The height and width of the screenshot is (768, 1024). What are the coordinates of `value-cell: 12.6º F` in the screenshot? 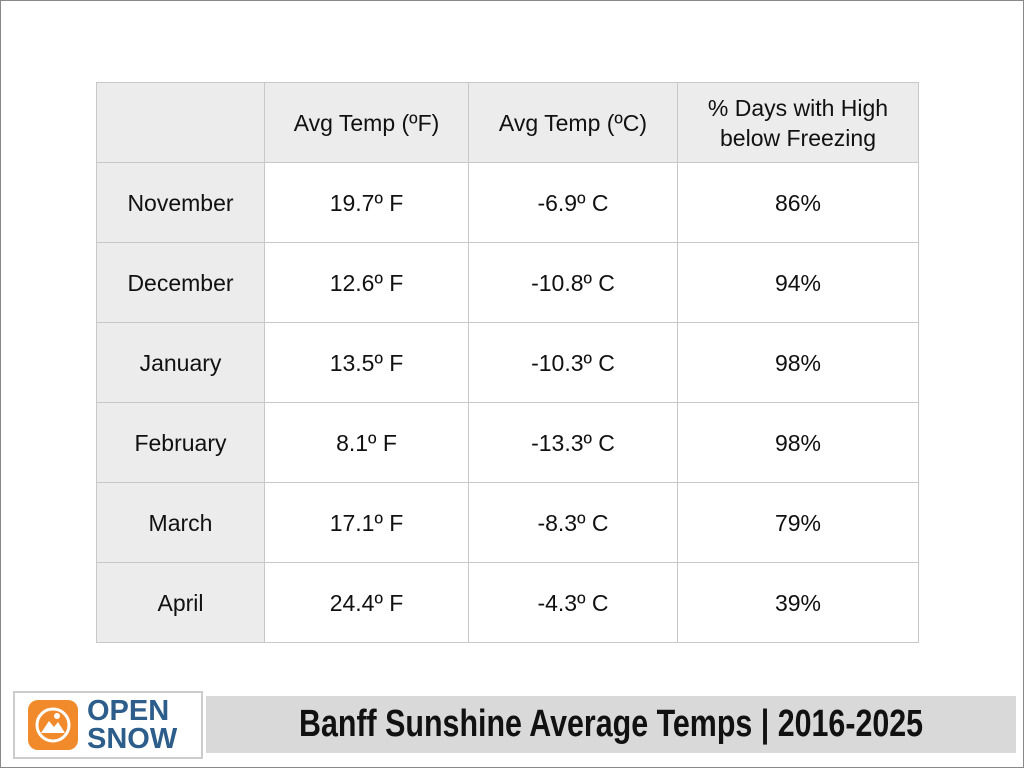 It's located at (366, 282).